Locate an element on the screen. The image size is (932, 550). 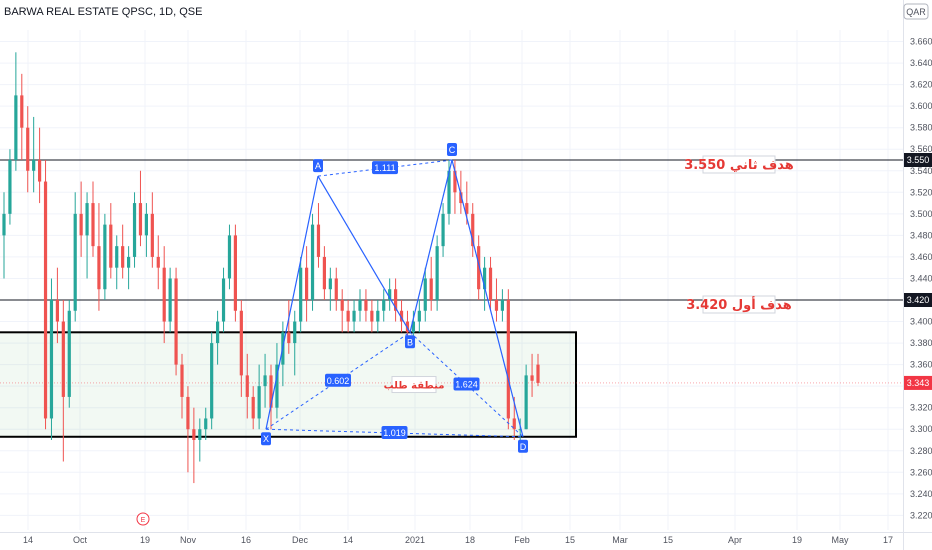
y-tick-label: 3.360 is located at coordinates (921, 365).